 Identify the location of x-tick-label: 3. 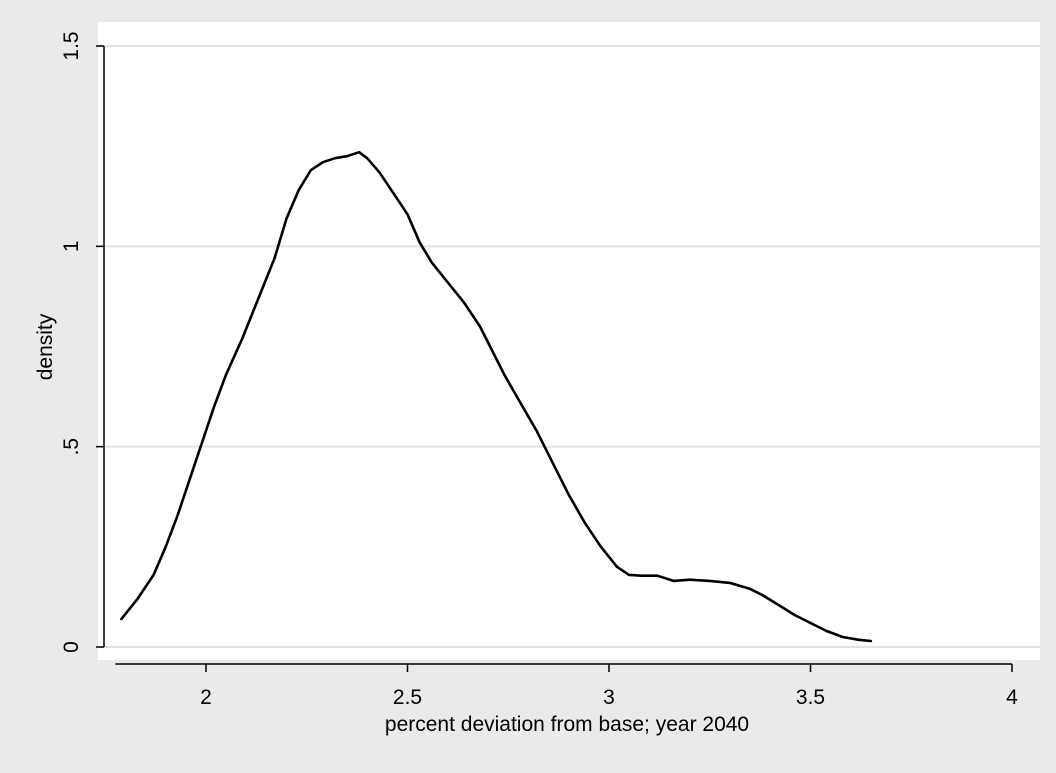
(609, 697).